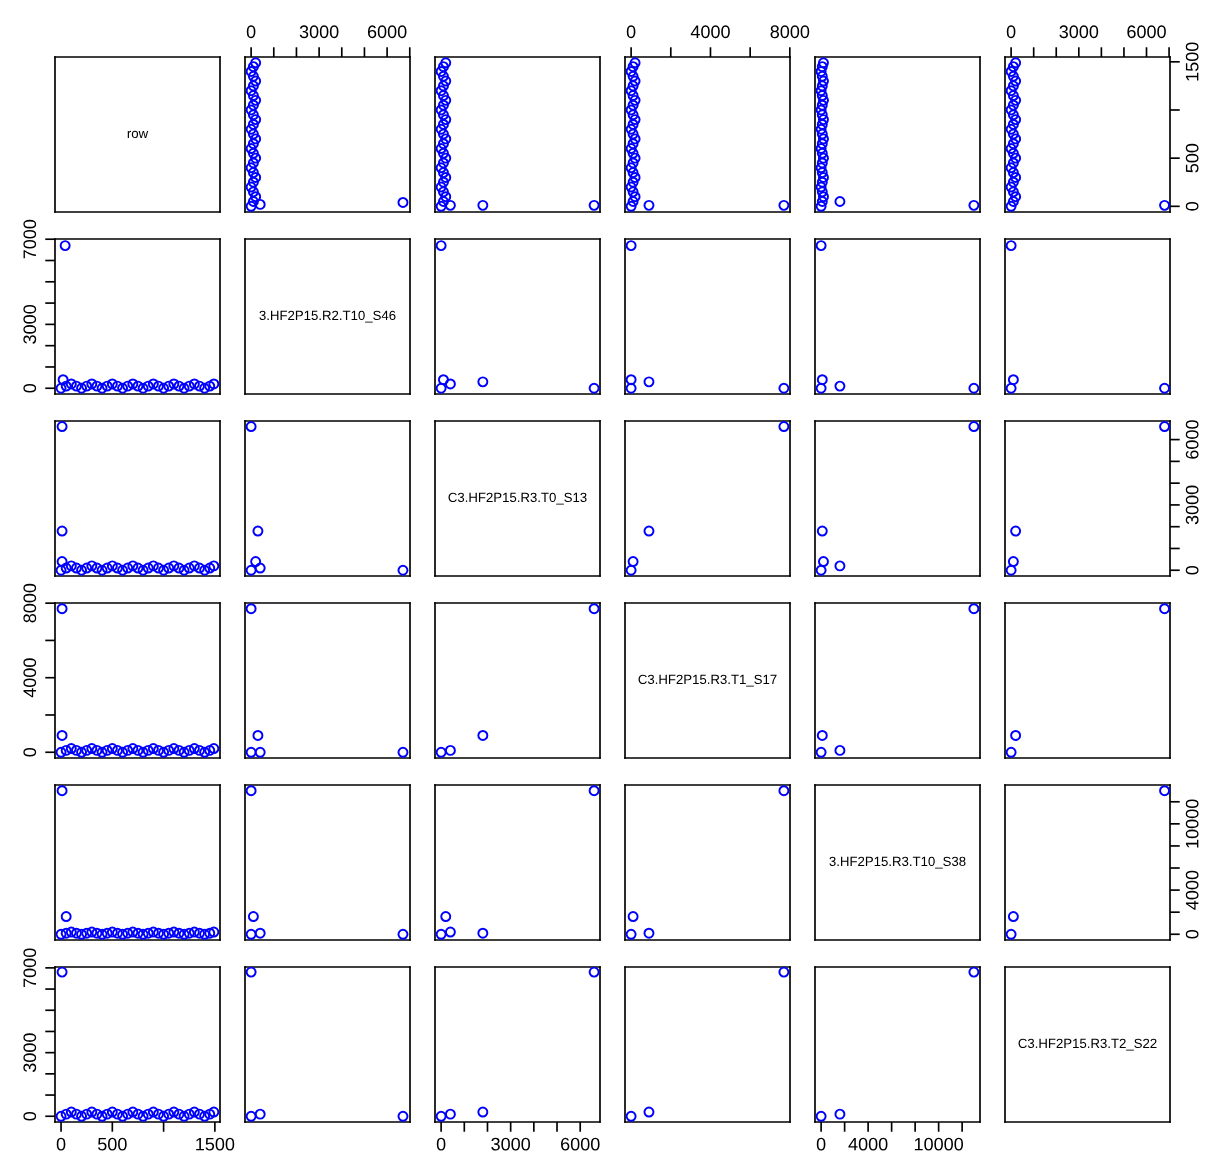 This screenshot has width=1219, height=1171. Describe the element at coordinates (517, 498) in the screenshot. I see `text: C3.HF2P15.R3.T0_S13` at that location.